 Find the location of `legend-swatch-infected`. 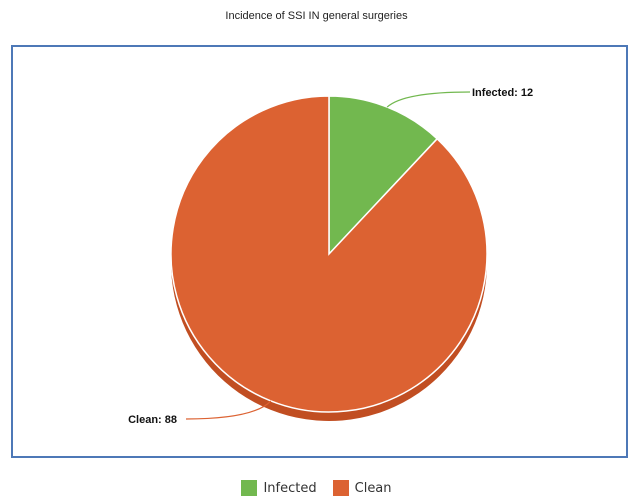

legend-swatch-infected is located at coordinates (249, 488).